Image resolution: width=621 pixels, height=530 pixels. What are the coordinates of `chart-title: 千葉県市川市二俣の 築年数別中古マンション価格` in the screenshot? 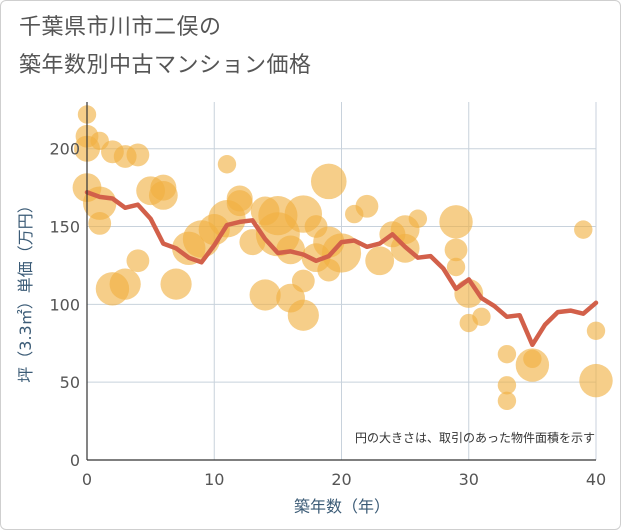 It's located at (165, 47).